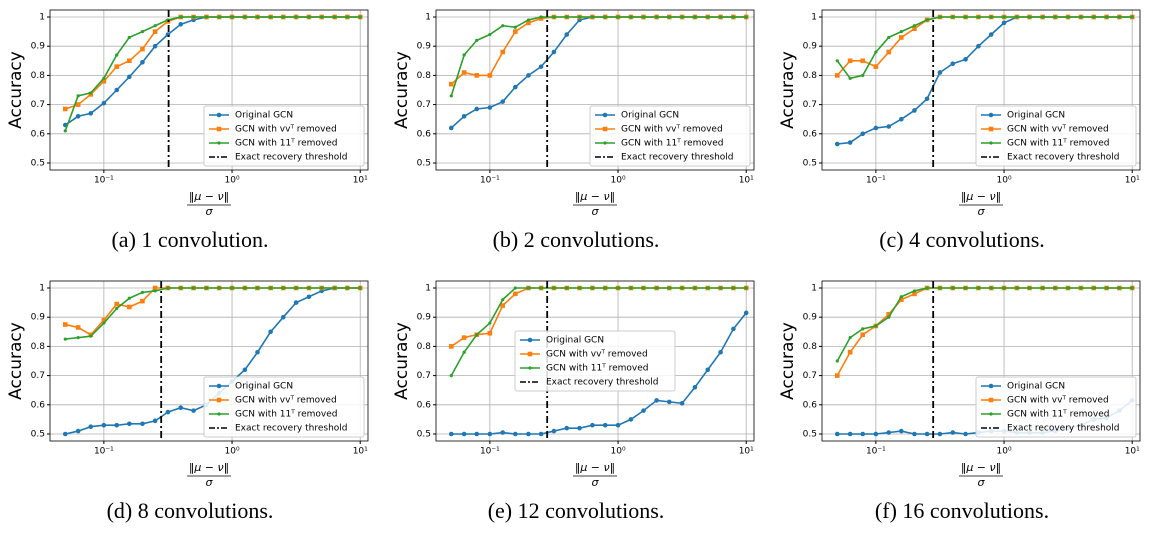 The width and height of the screenshot is (1158, 537). What do you see at coordinates (284, 136) in the screenshot?
I see `legend-box` at bounding box center [284, 136].